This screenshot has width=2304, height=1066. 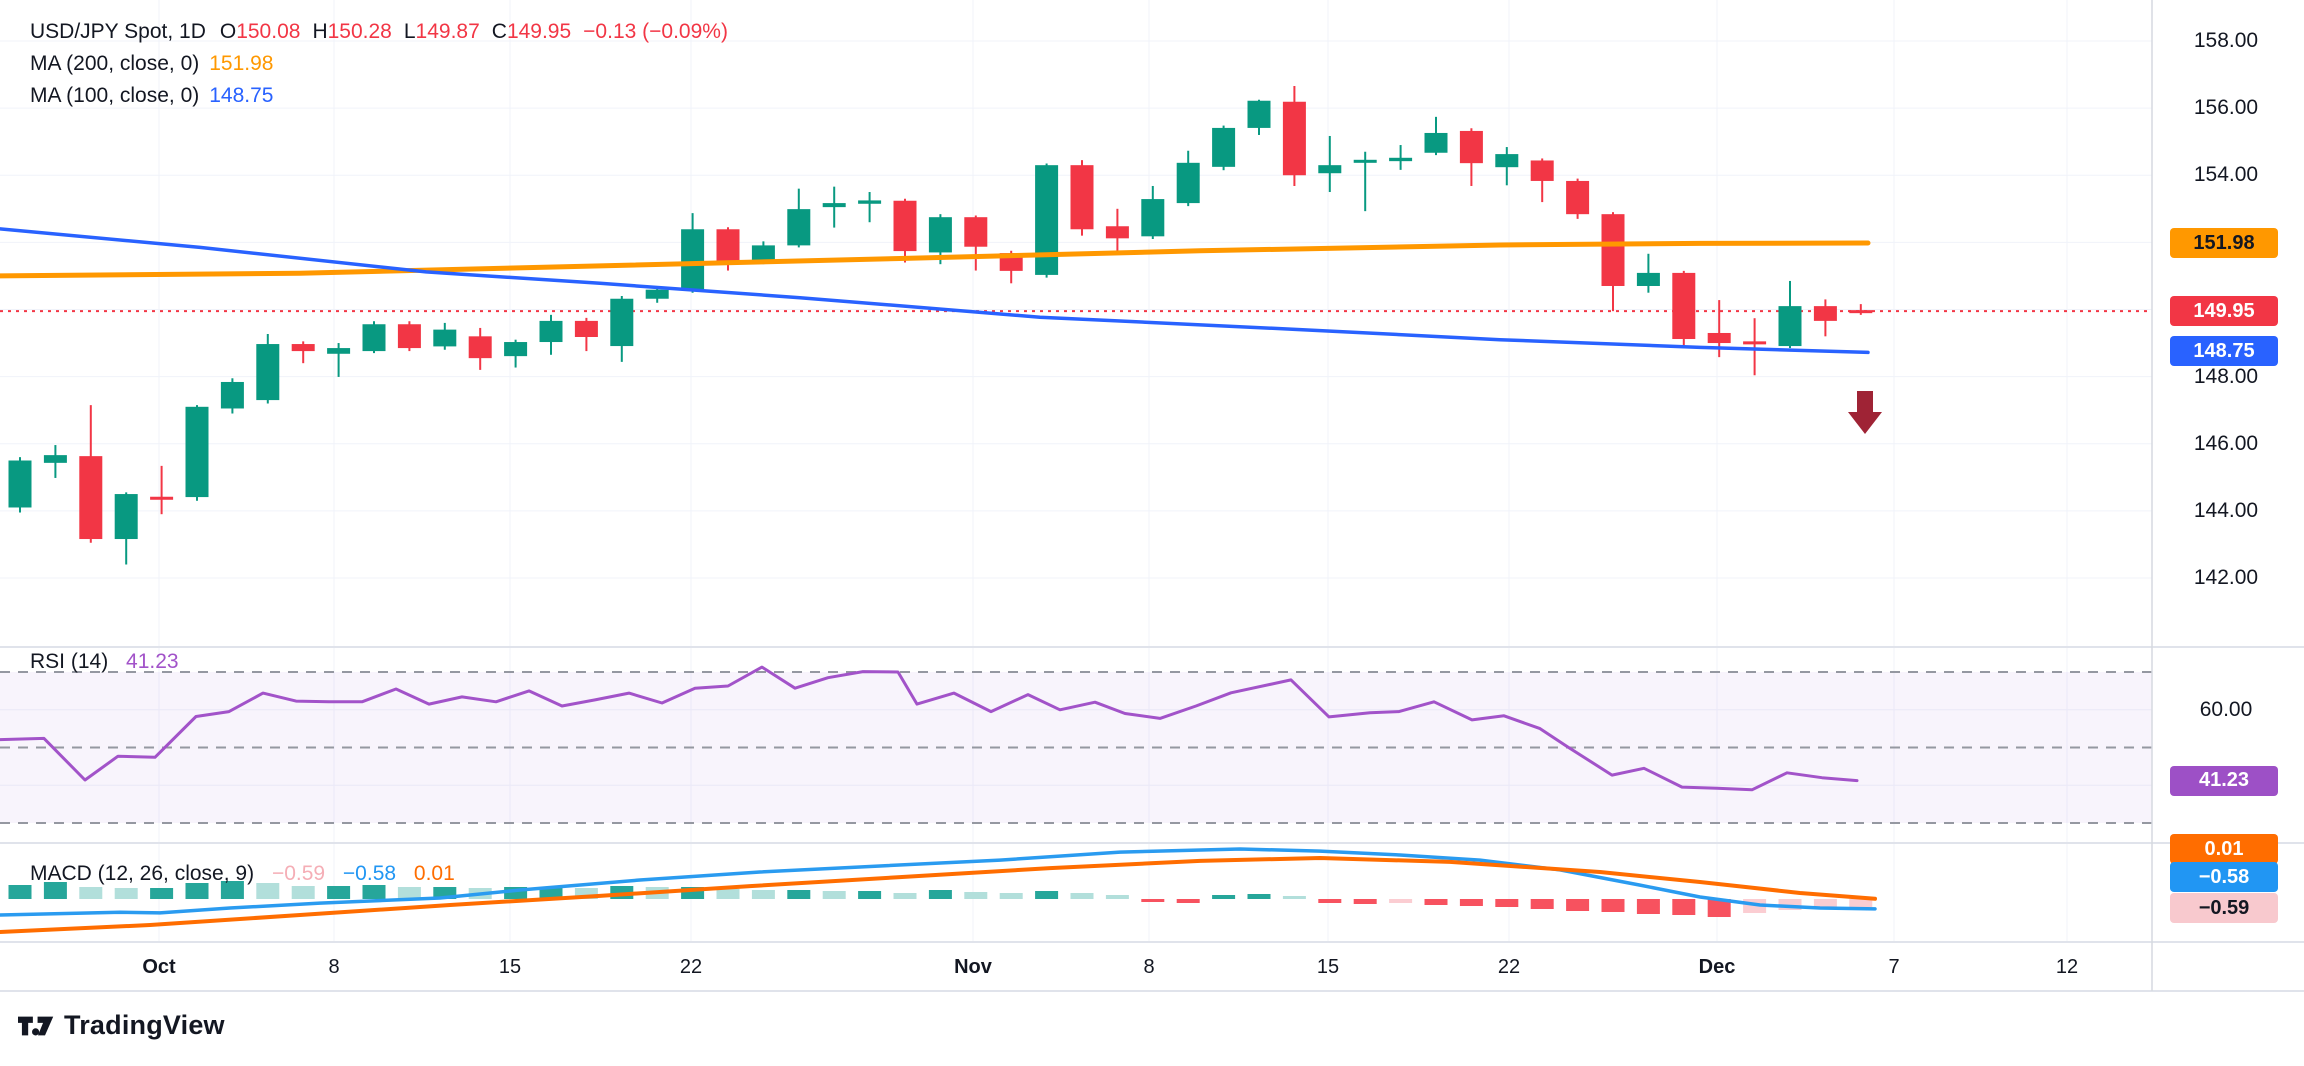 I want to click on ma200-label: MA (200, close, 0), so click(x=115, y=63).